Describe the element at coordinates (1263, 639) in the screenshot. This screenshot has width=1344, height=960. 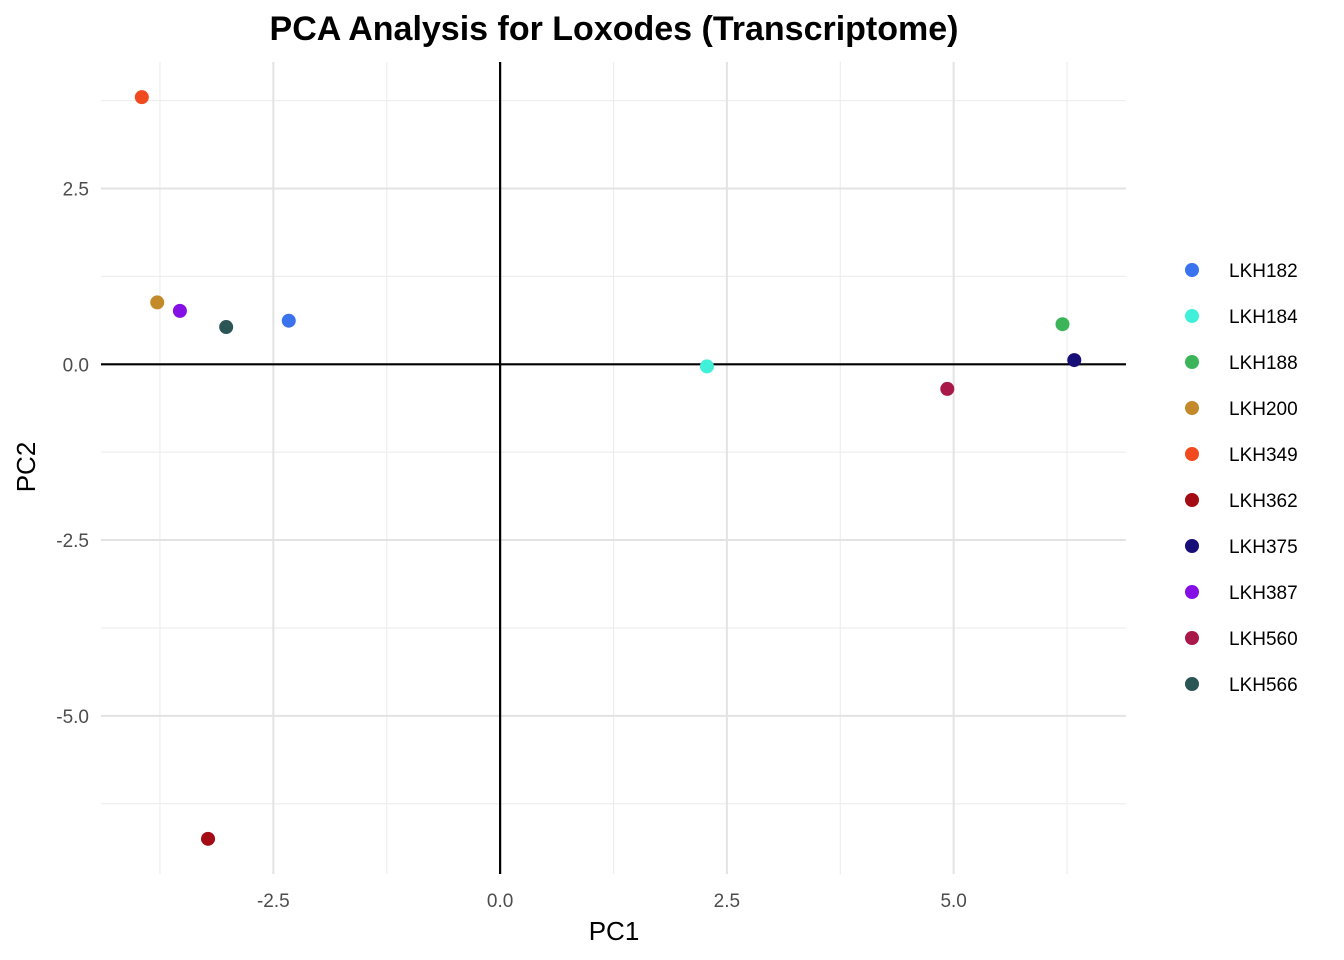
I see `legend-label: LKH560` at that location.